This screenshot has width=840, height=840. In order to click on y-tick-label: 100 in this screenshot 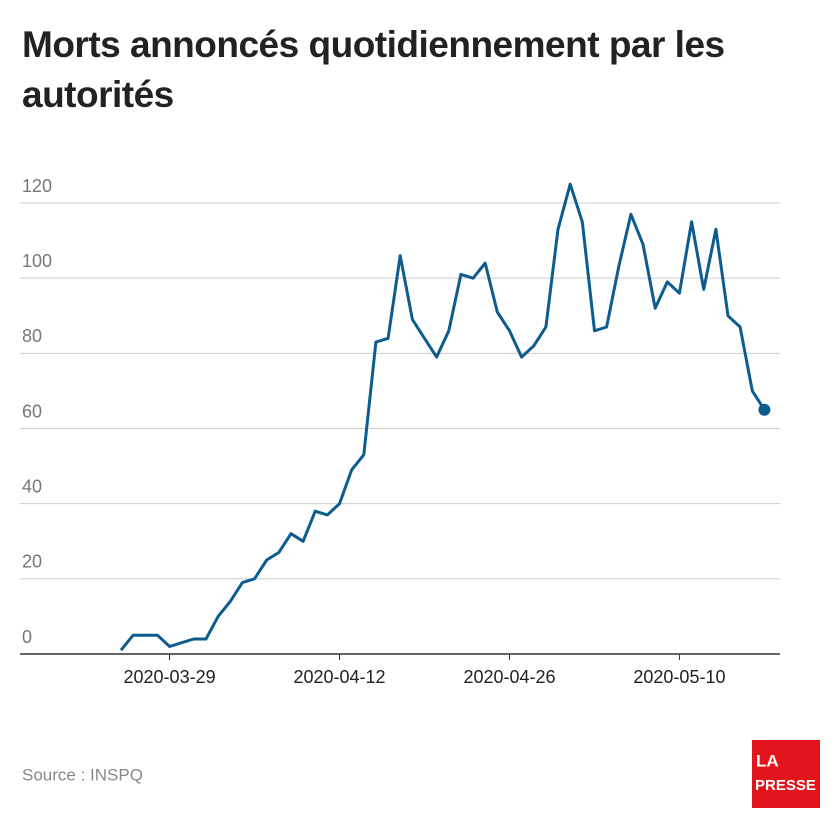, I will do `click(37, 261)`.